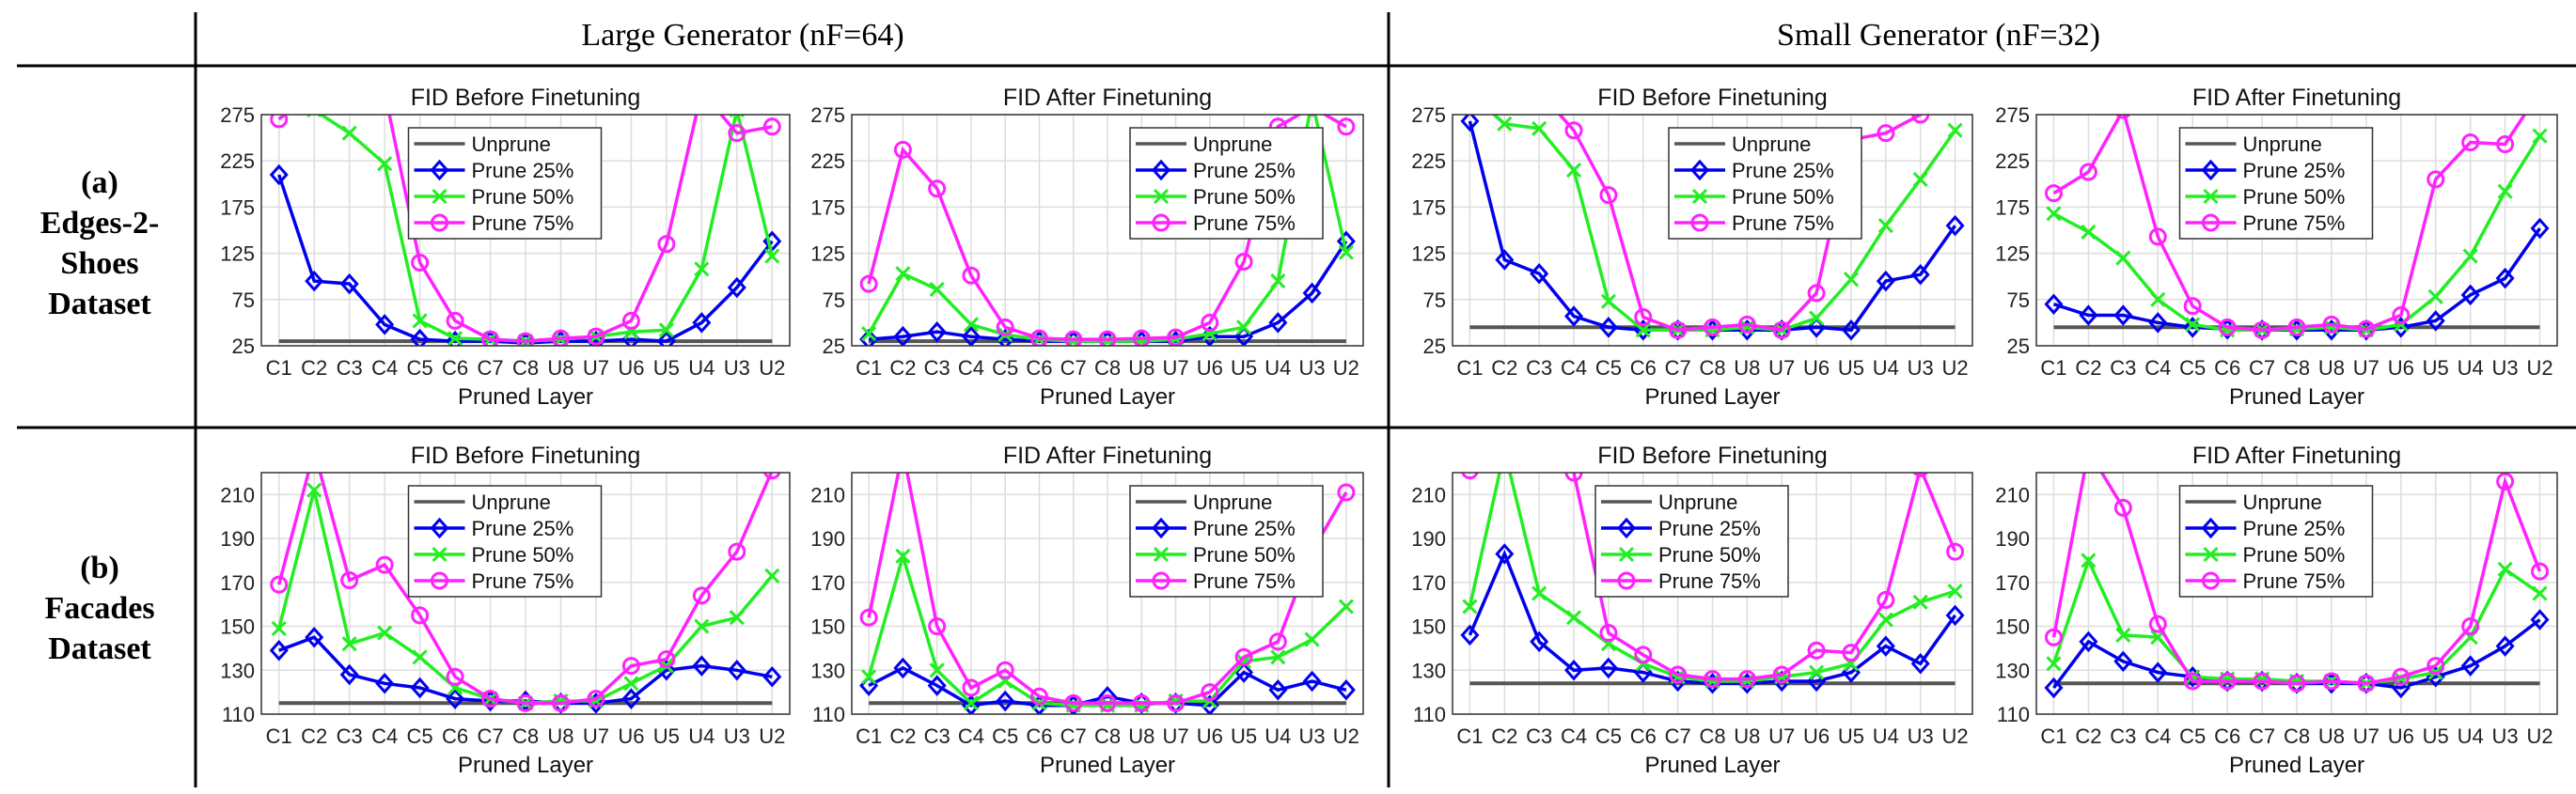 The height and width of the screenshot is (794, 2576). Describe the element at coordinates (2211, 580) in the screenshot. I see `legend-marker-prune-75-` at that location.